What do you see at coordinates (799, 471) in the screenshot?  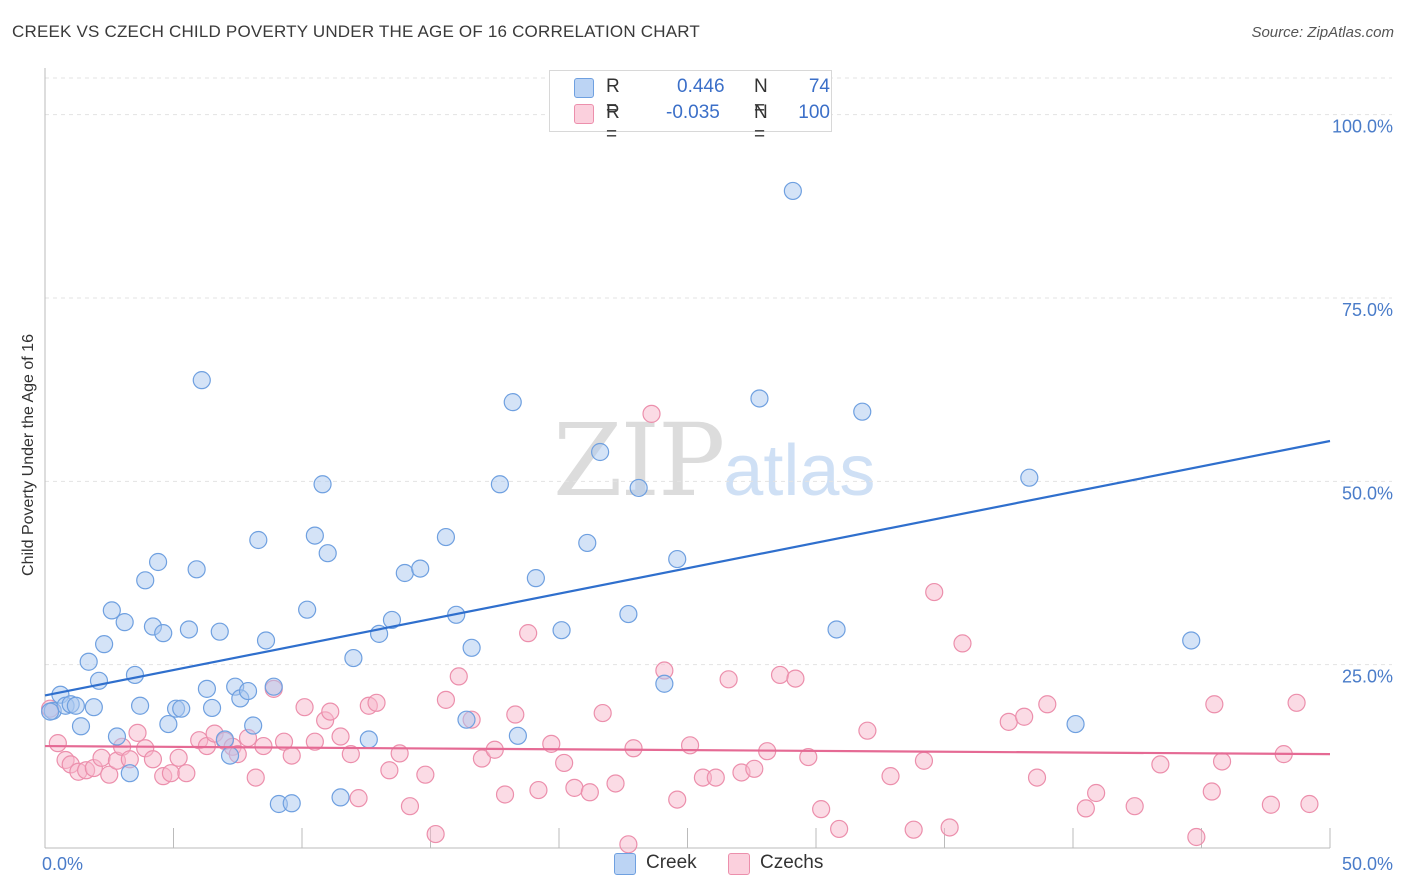 I see `watermark-atlas: atlas` at bounding box center [799, 471].